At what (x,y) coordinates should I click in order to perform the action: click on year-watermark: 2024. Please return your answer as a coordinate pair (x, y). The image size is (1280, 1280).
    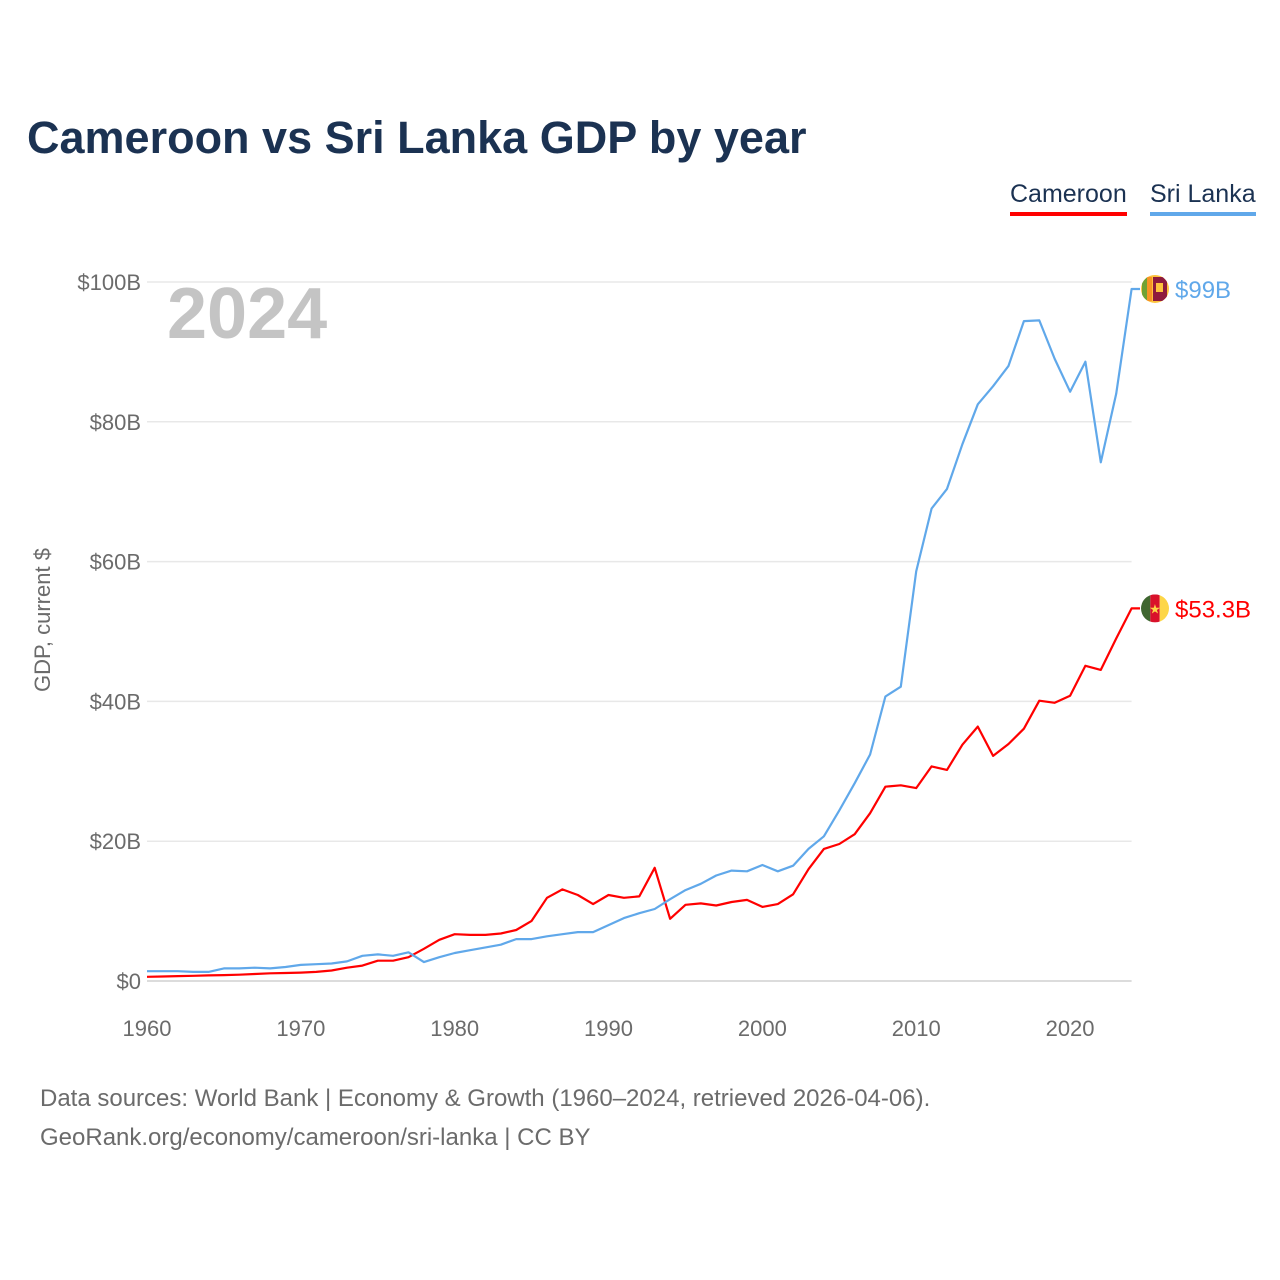
    Looking at the image, I should click on (247, 314).